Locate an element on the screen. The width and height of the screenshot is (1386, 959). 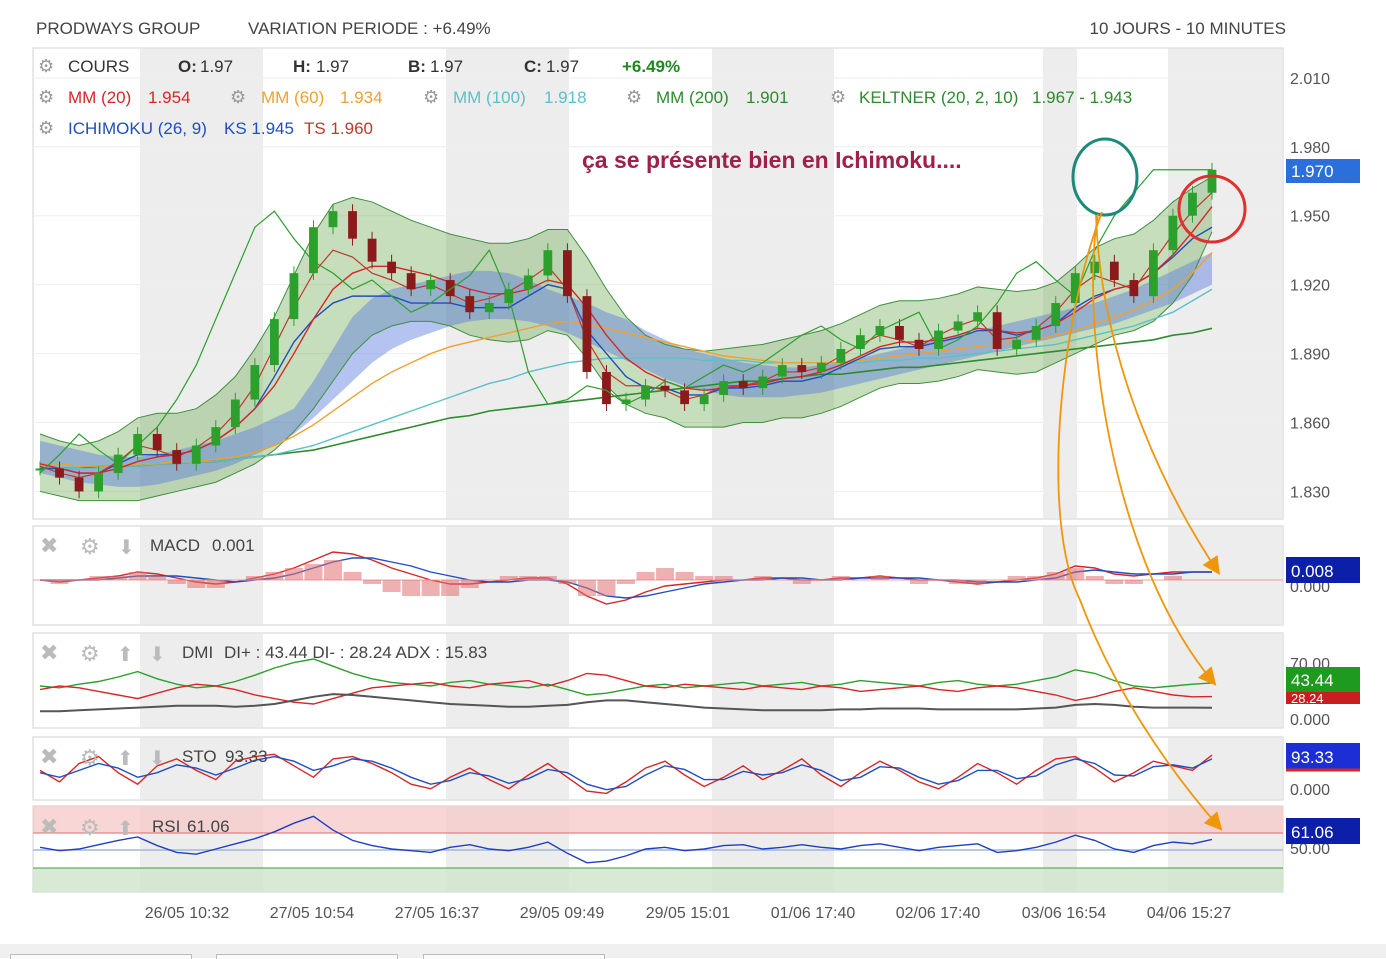
annotation-arrows is located at coordinates (1140, 521).